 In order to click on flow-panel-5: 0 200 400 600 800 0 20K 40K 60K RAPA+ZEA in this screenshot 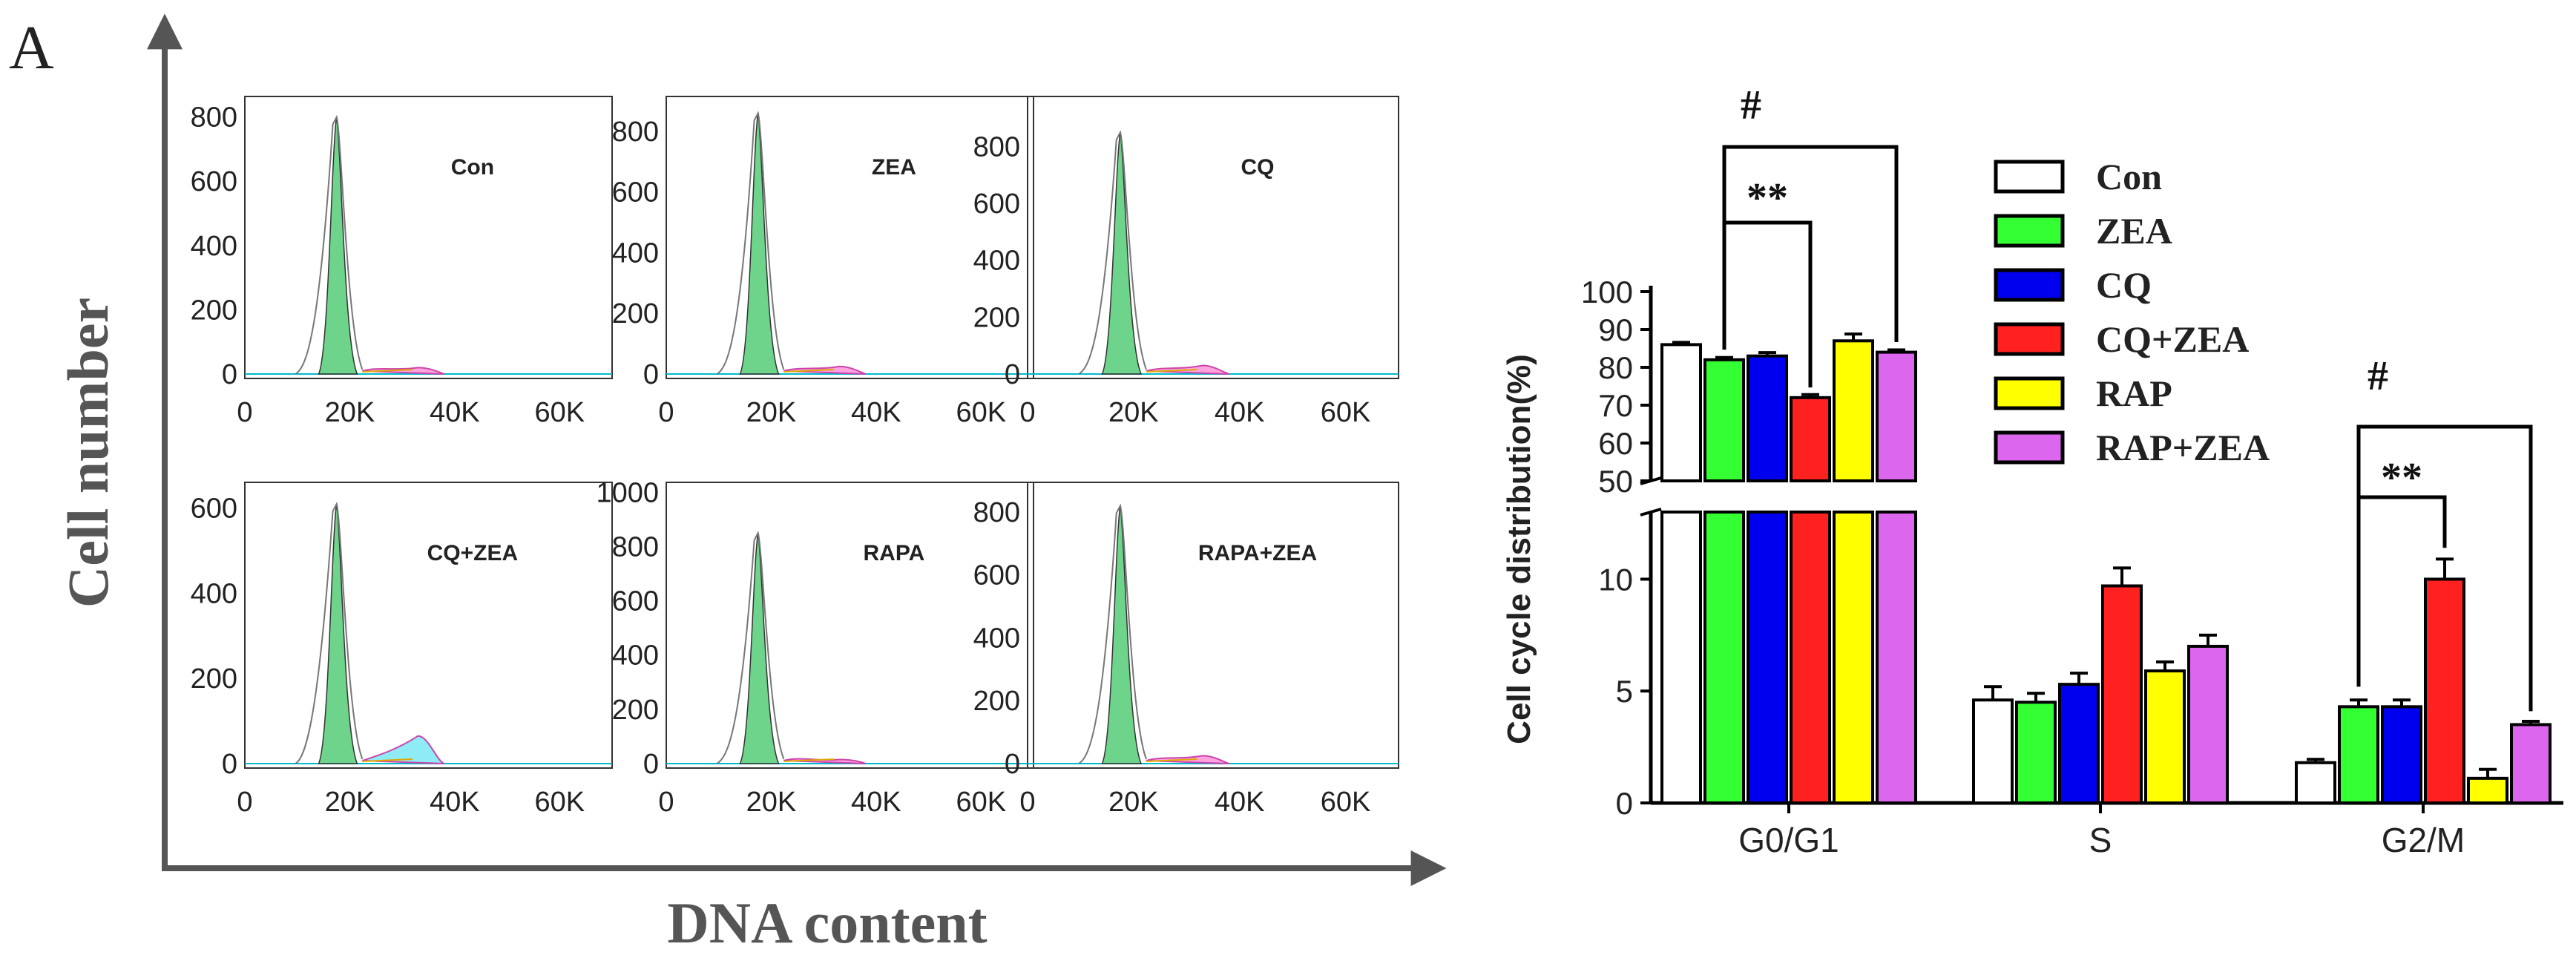, I will do `click(1186, 650)`.